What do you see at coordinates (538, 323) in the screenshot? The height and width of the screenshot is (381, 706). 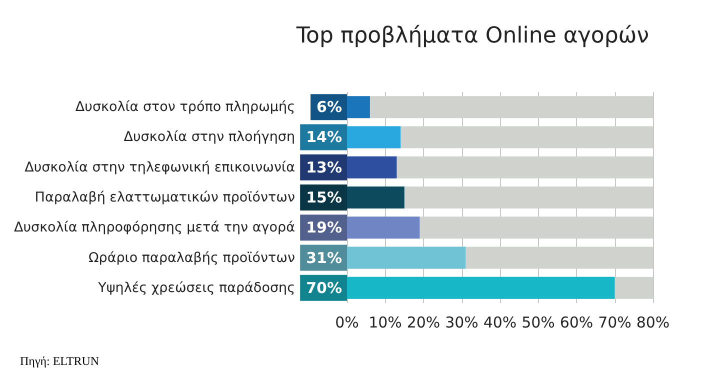 I see `x-tick-label: 50%` at bounding box center [538, 323].